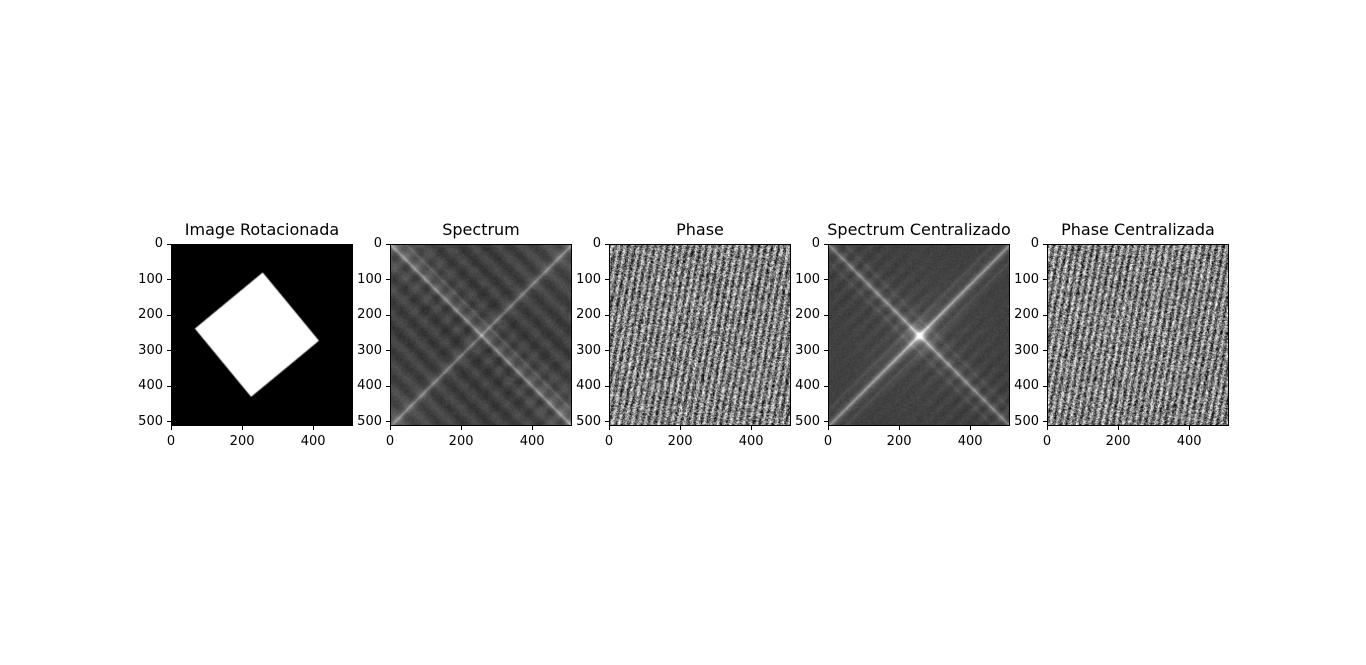  Describe the element at coordinates (481, 229) in the screenshot. I see `panel-title: Spectrum` at that location.